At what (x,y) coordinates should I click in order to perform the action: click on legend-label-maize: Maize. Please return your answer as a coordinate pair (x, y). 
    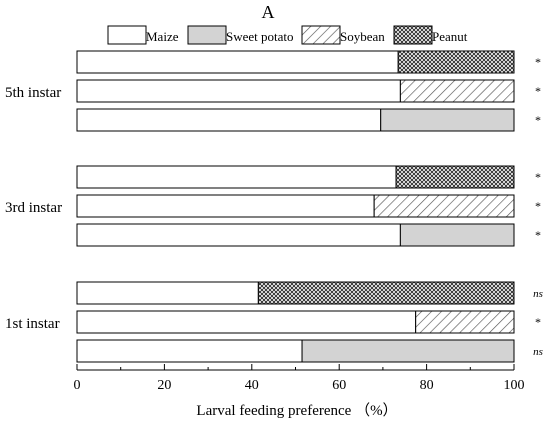
    Looking at the image, I should click on (162, 36).